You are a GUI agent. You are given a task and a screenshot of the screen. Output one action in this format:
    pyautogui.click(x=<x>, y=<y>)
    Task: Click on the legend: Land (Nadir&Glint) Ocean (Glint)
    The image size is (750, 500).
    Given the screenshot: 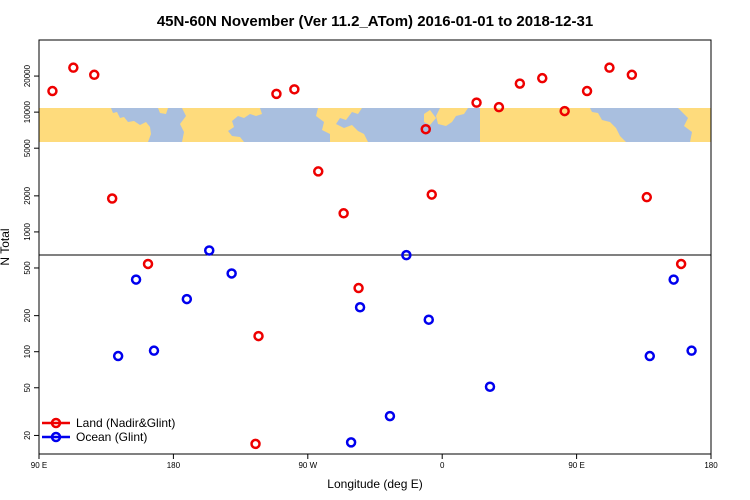 What is the action you would take?
    pyautogui.click(x=108, y=430)
    